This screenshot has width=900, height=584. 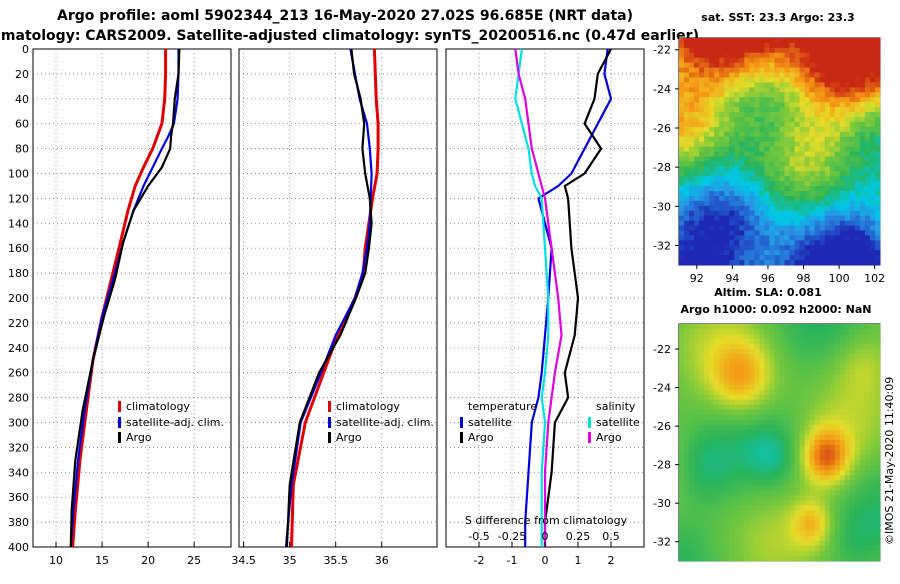 I want to click on sst-map-y-ticks: -22-24-26-28-30-32, so click(x=666, y=148).